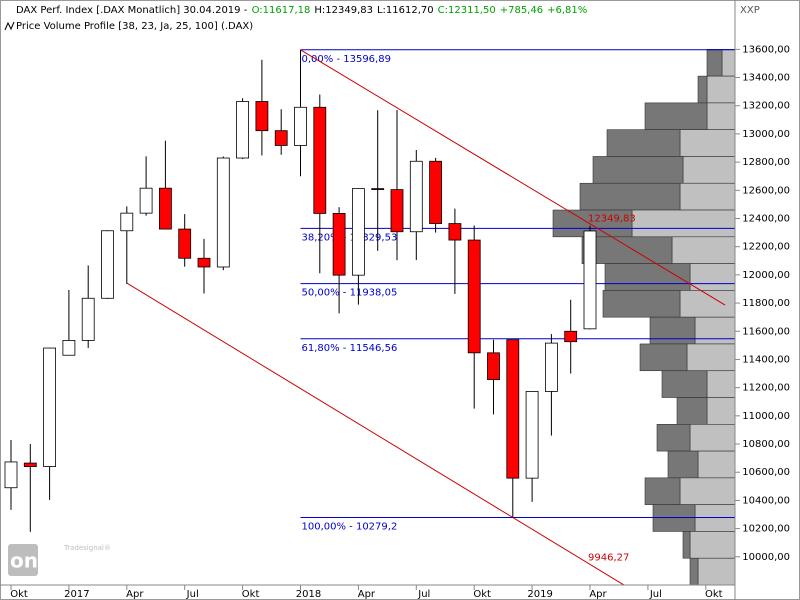 This screenshot has width=800, height=600. I want to click on annotation: 12349,83, so click(612, 219).